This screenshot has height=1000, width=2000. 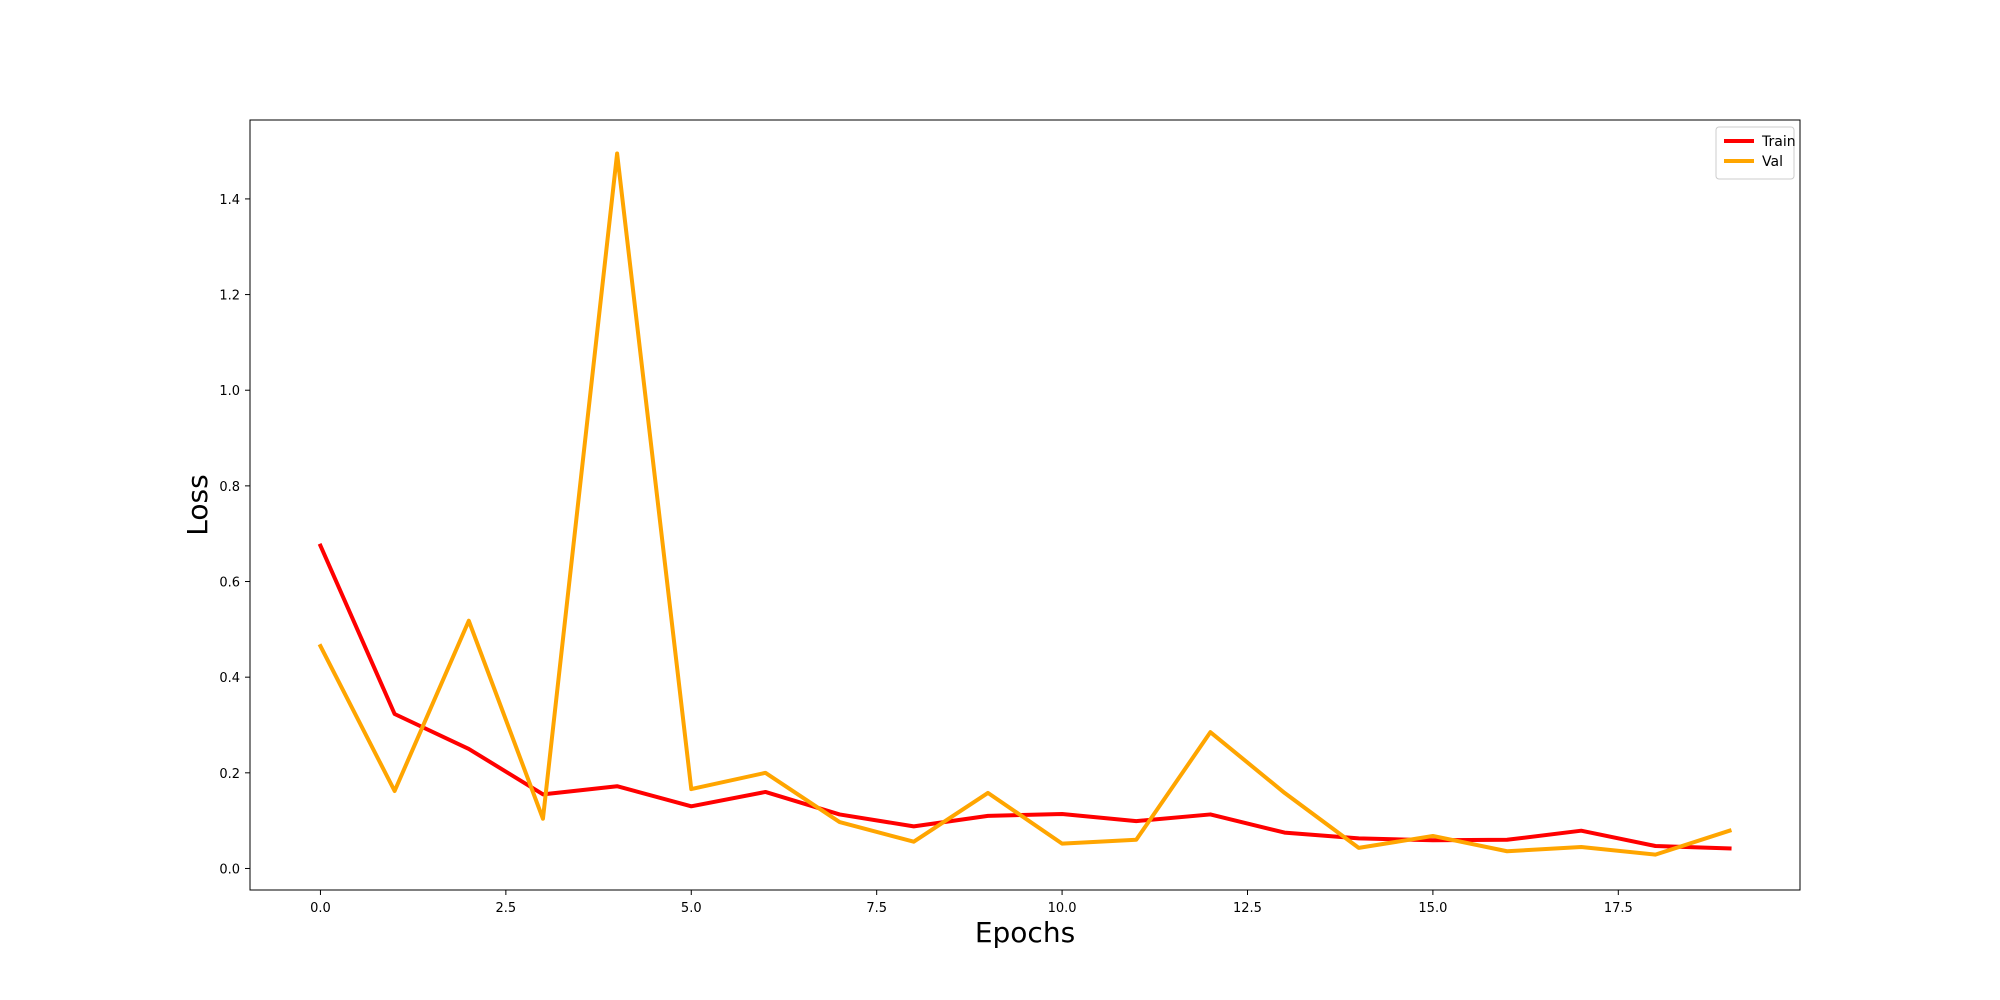 What do you see at coordinates (229, 774) in the screenshot?
I see `y-tick-label: 0.2` at bounding box center [229, 774].